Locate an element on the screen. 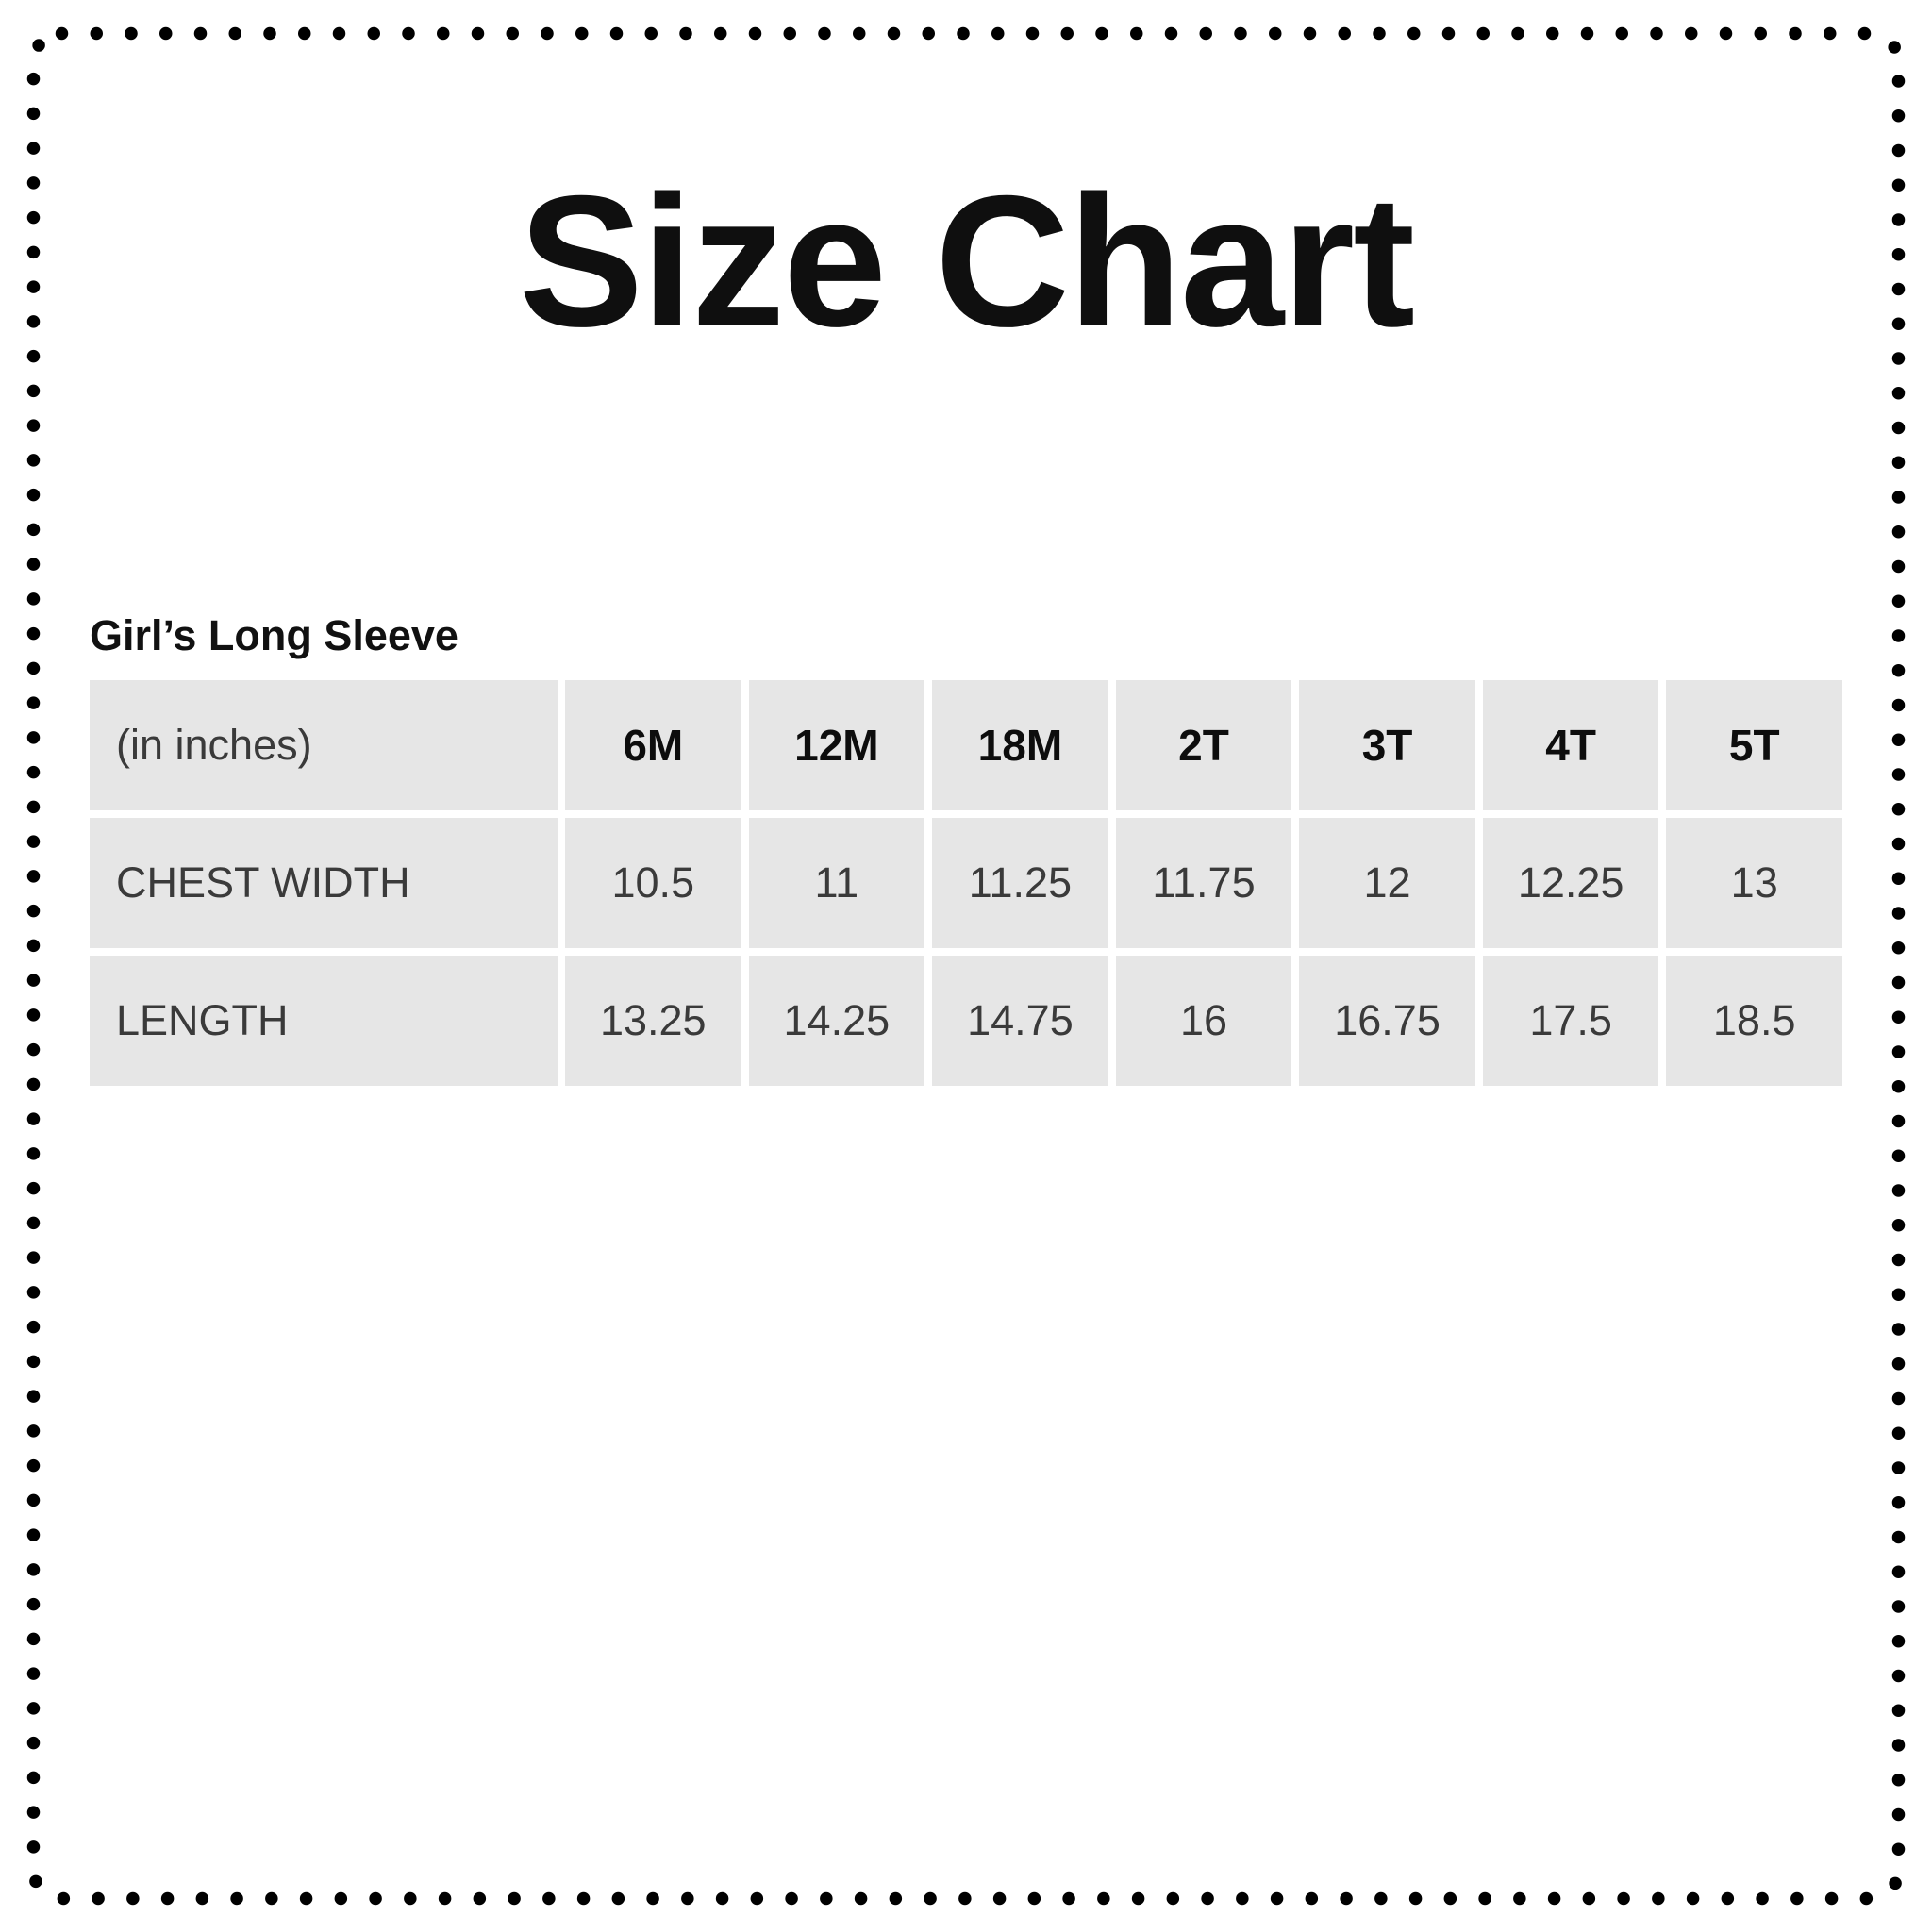  length-value-5t: 18.5 is located at coordinates (1754, 1021).